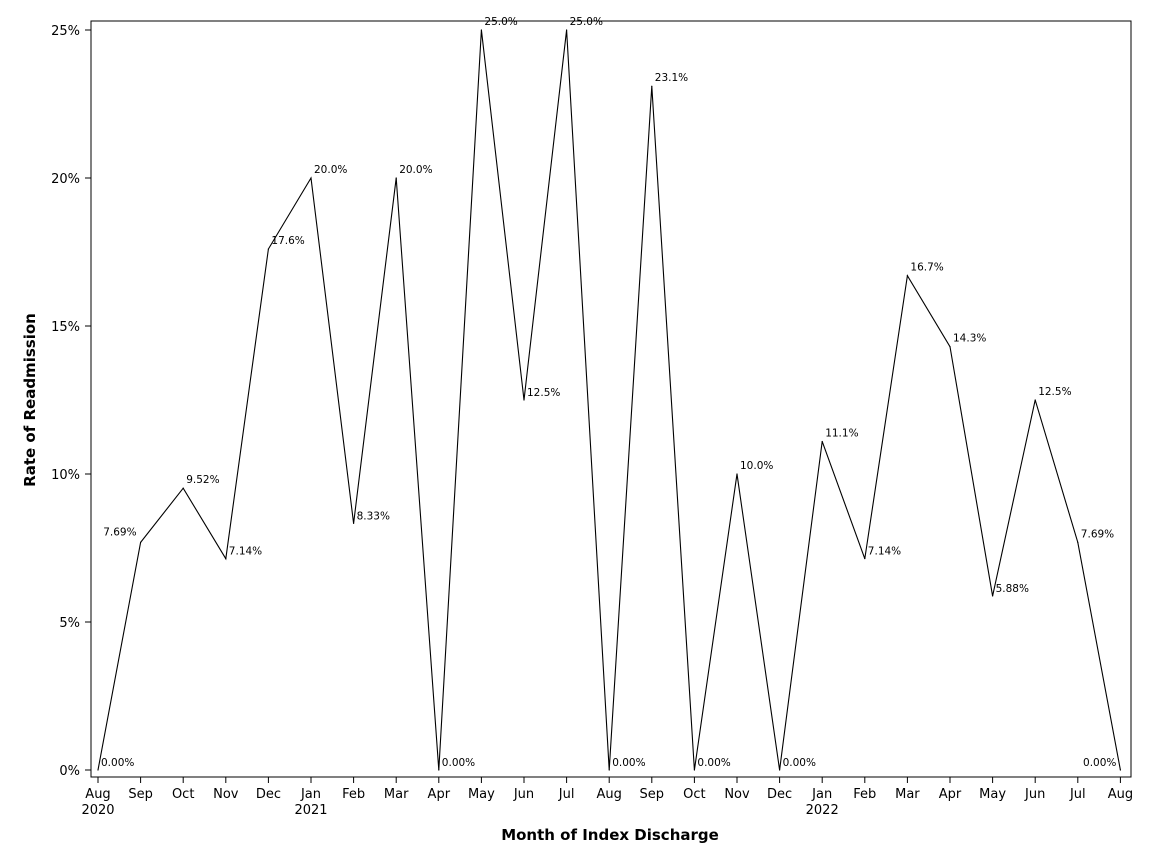 The width and height of the screenshot is (1152, 864). Describe the element at coordinates (65, 327) in the screenshot. I see `y-tick-label: 15%` at that location.